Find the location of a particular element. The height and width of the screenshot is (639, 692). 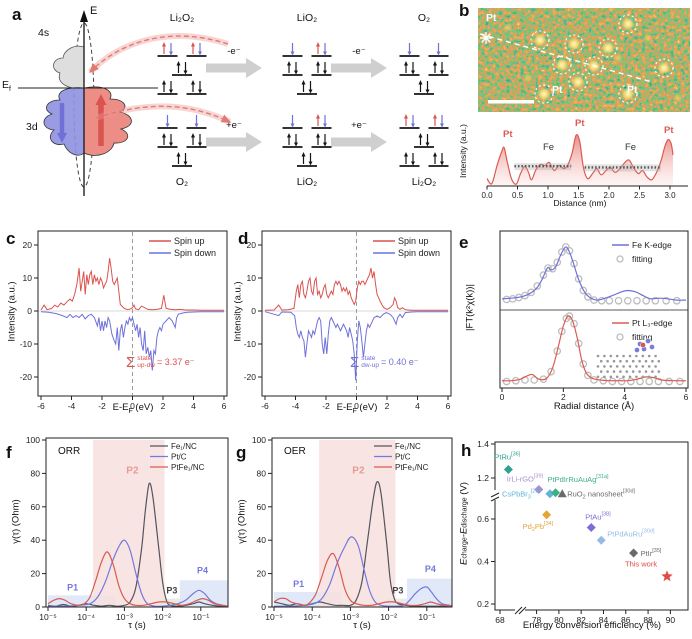

oxidation-step-label-2: -e⁻ is located at coordinates (359, 51).